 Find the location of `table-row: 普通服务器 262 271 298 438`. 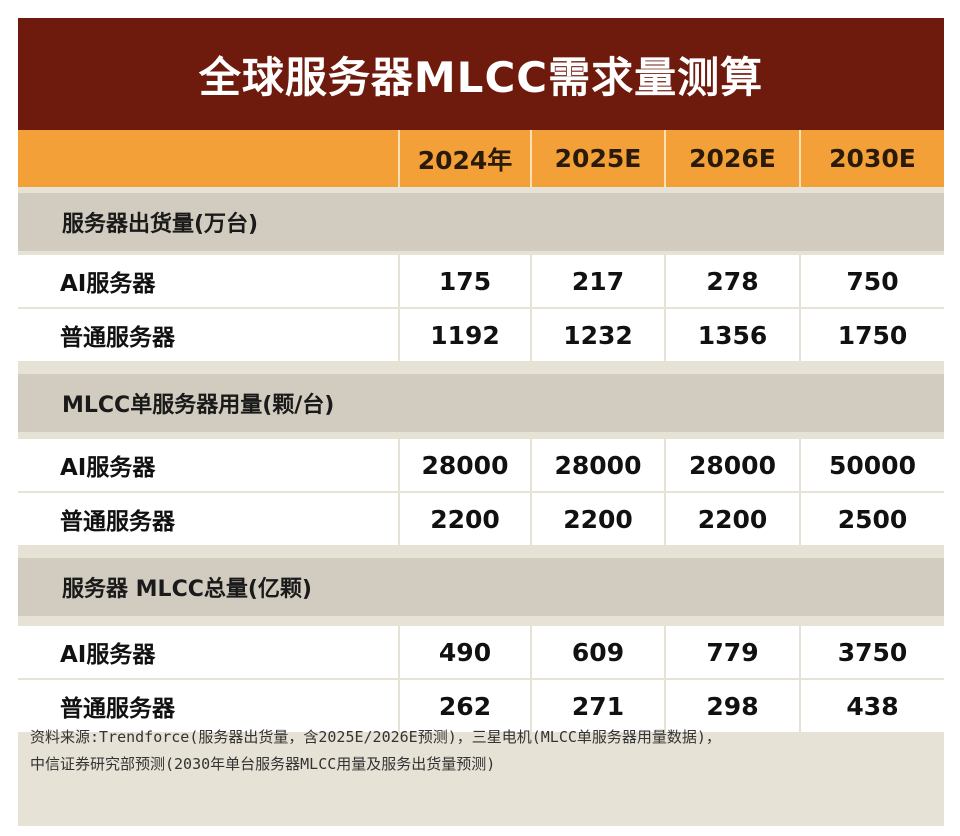

table-row: 普通服务器 262 271 298 438 is located at coordinates (481, 706).